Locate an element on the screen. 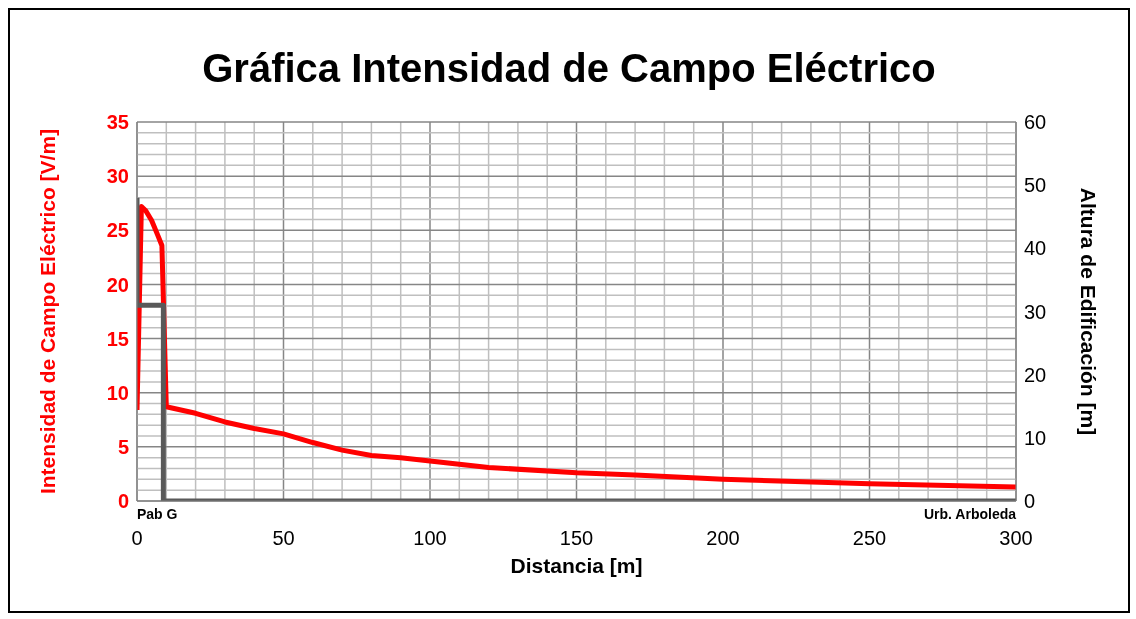 The width and height of the screenshot is (1136, 619). x-tick-label: 150 is located at coordinates (576, 538).